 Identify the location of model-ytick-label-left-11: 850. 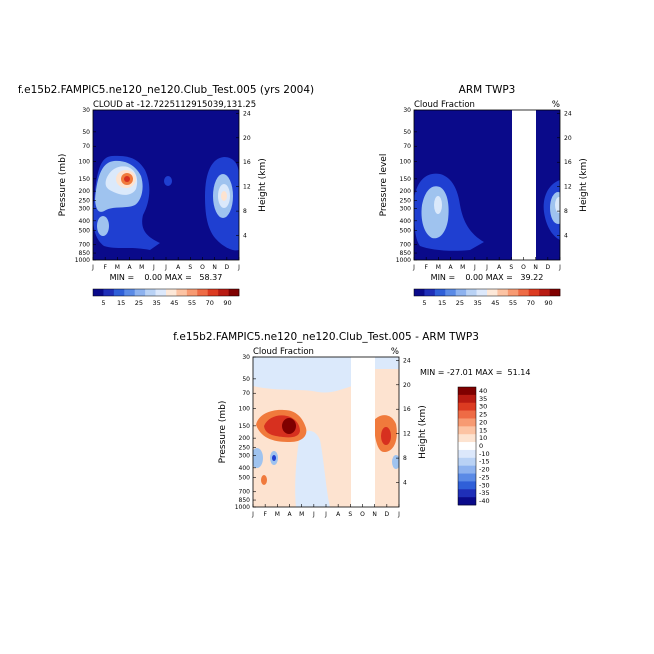
(85, 253).